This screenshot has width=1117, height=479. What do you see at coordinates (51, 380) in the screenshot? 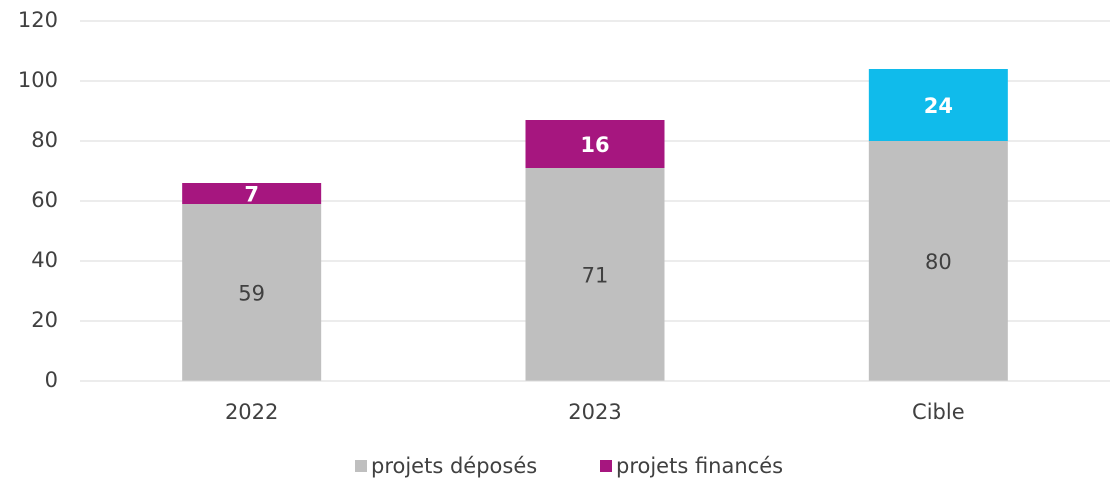
I see `y-tick-label: 0` at bounding box center [51, 380].